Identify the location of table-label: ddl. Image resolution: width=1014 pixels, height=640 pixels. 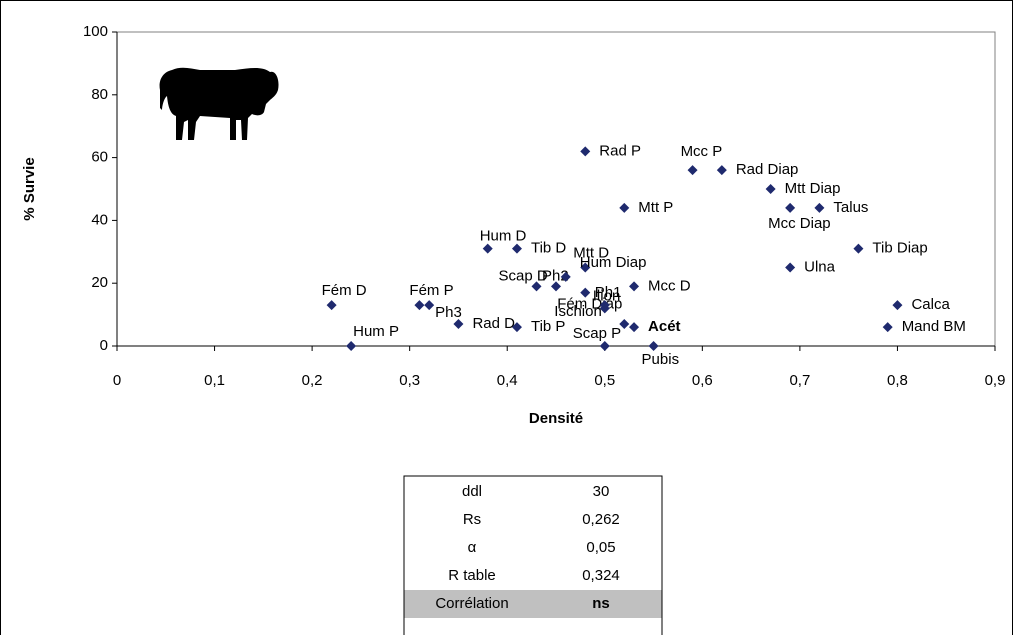
(472, 491).